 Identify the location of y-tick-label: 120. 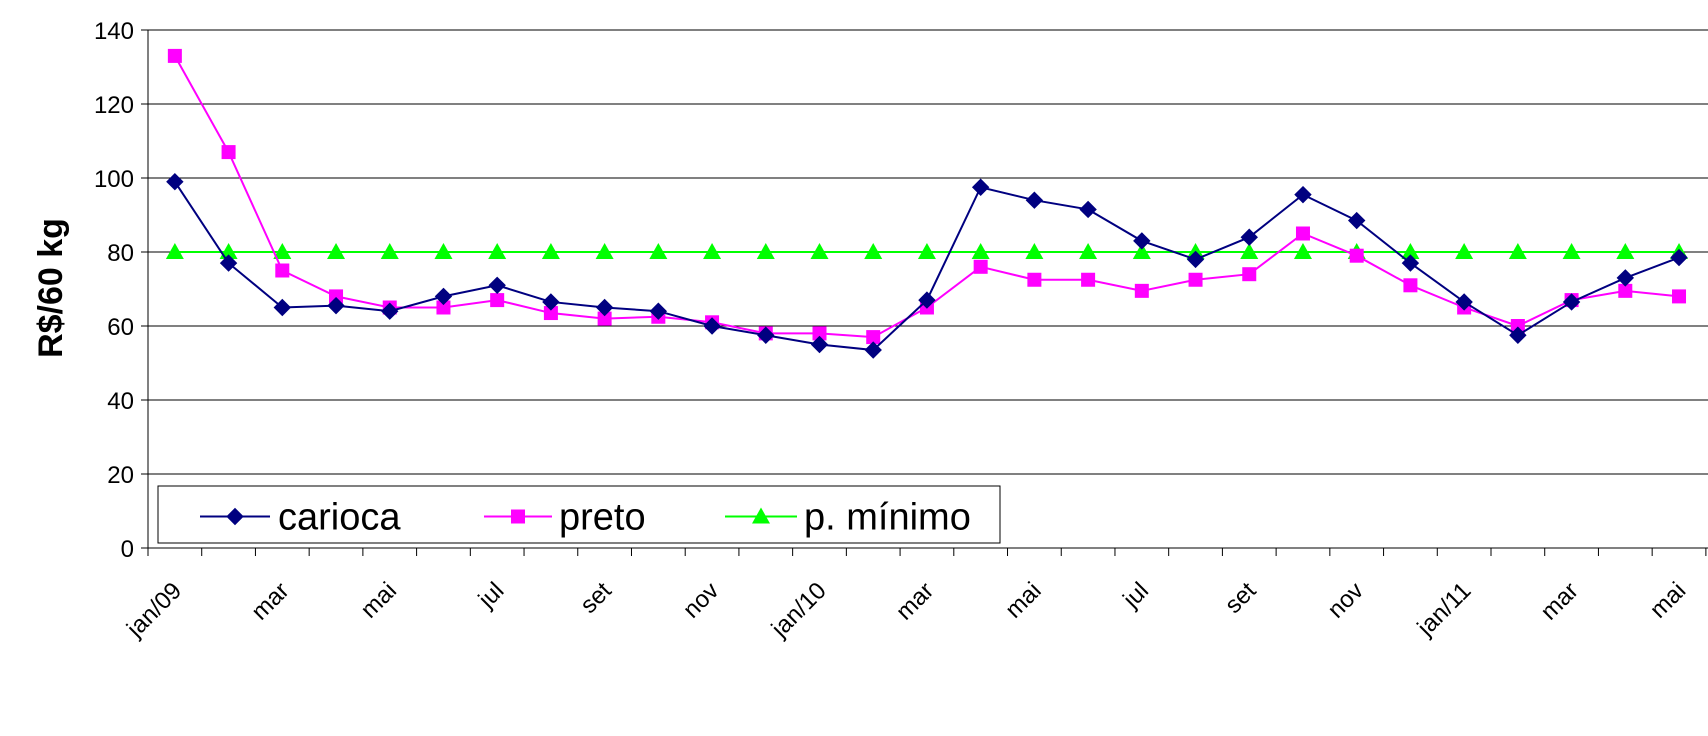
(114, 105).